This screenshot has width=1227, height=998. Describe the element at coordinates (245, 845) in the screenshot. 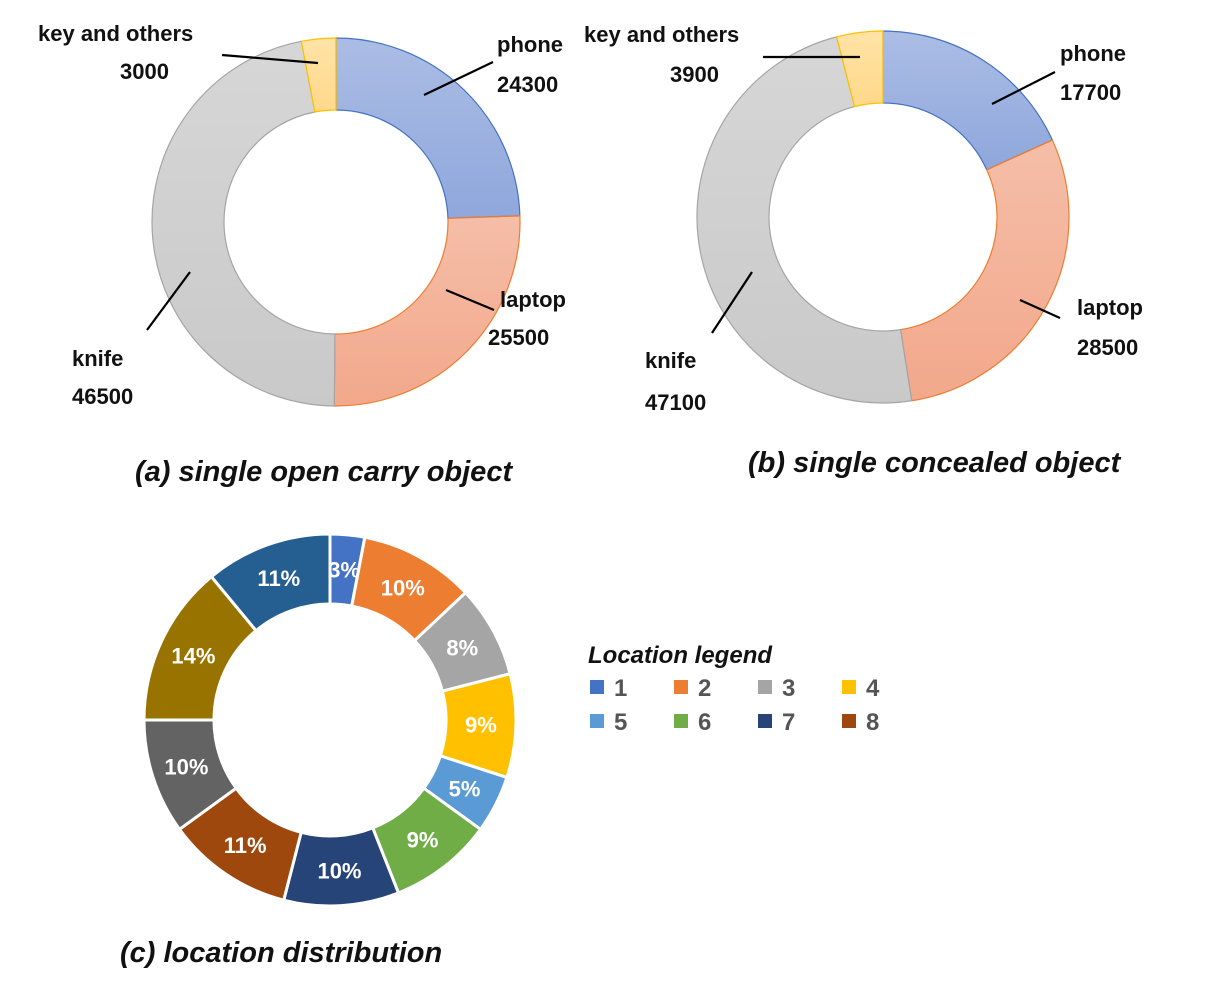

I see `location-pct-label-8: 11%` at that location.